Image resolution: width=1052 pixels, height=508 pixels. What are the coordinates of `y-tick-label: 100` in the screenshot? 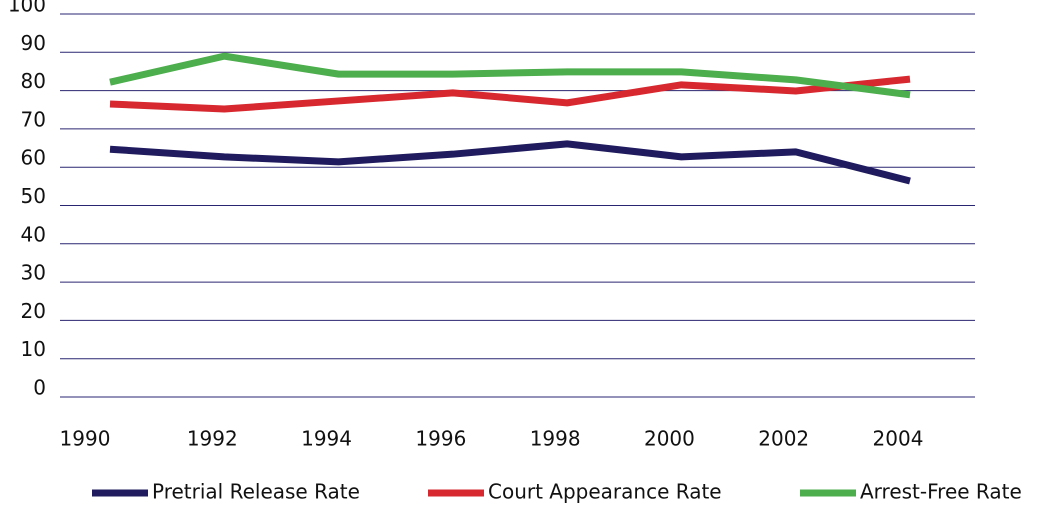 It's located at (27, 8).